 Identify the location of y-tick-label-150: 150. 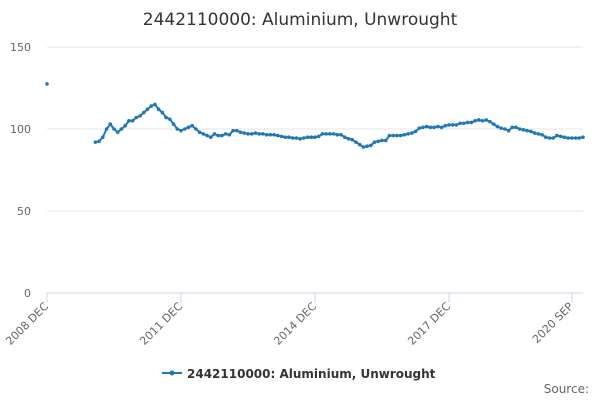
(20, 47).